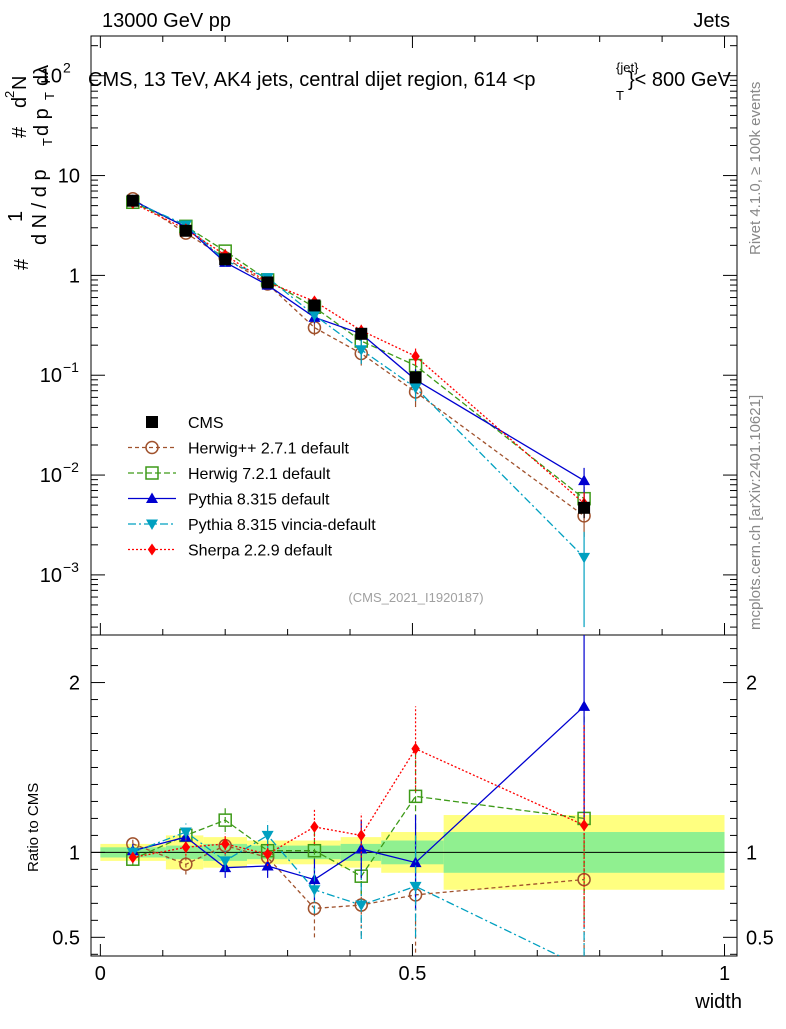 This screenshot has height=1029, width=786. Describe the element at coordinates (152, 422) in the screenshot. I see `legend-marker-cms` at that location.